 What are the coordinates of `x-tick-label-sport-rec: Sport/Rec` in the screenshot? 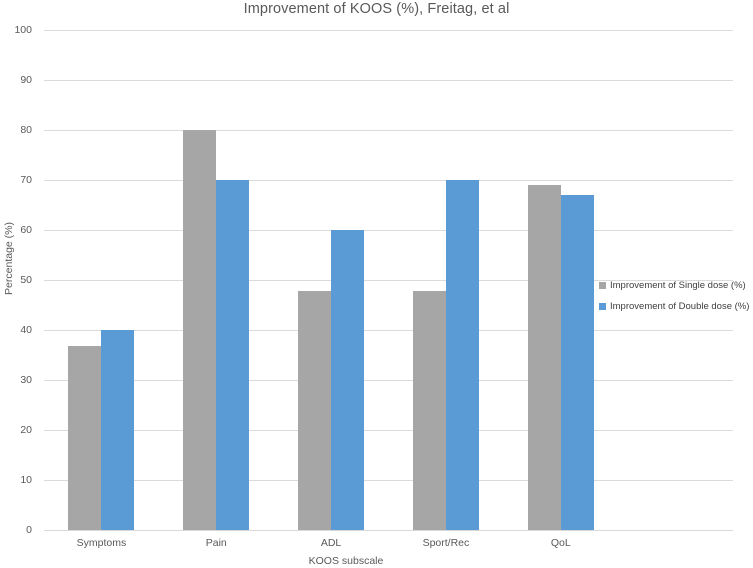 It's located at (446, 543).